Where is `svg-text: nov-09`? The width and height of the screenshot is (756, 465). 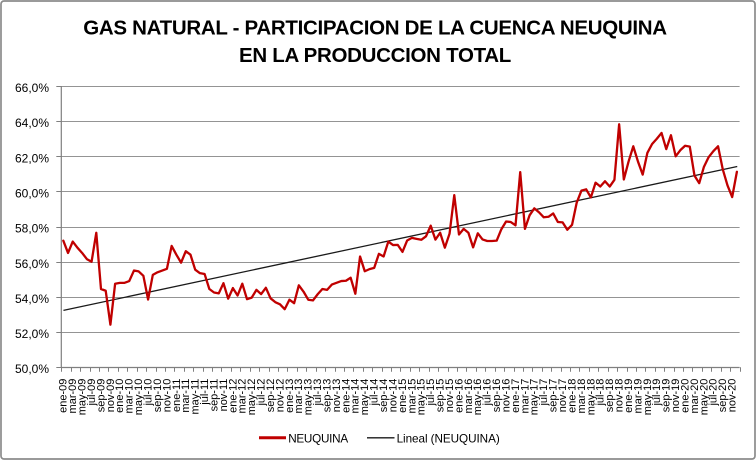
svg-text: nov-09 is located at coordinates (111, 396).